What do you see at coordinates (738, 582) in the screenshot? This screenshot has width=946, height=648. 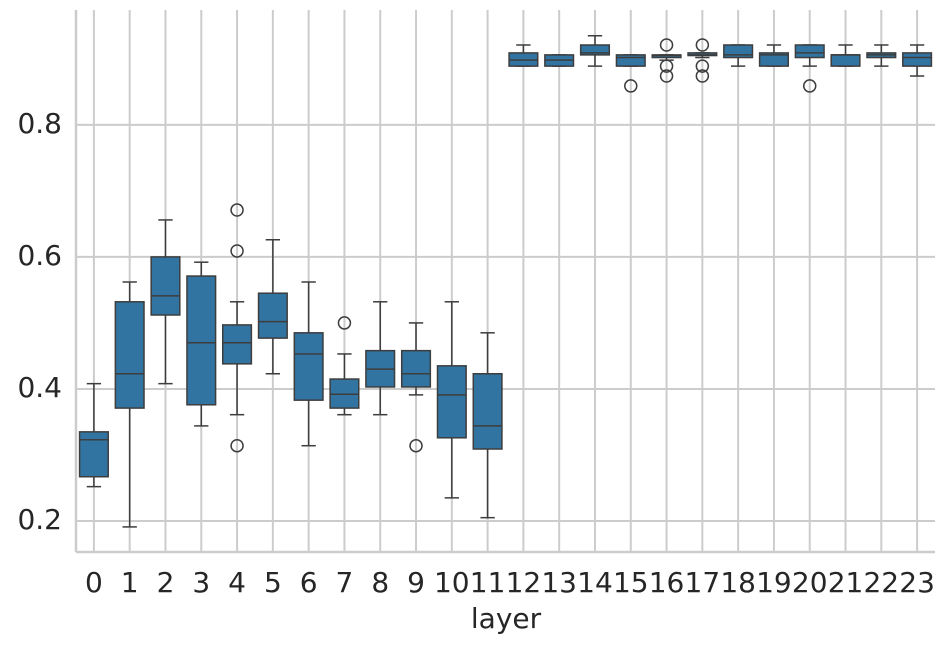 I see `x-tick-label: 18` at bounding box center [738, 582].